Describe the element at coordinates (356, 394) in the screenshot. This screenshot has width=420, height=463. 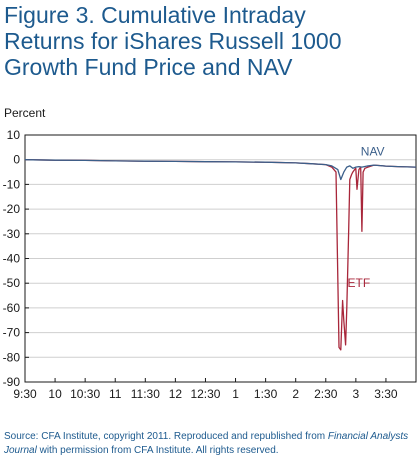
I see `x-tick-label: 3` at that location.